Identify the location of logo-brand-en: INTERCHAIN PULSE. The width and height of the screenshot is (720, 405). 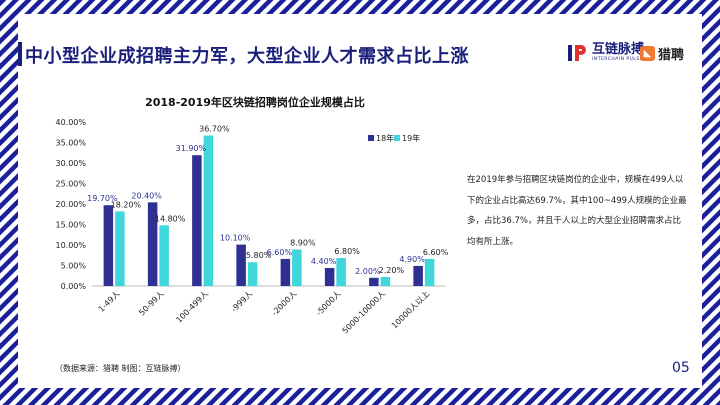
(618, 59).